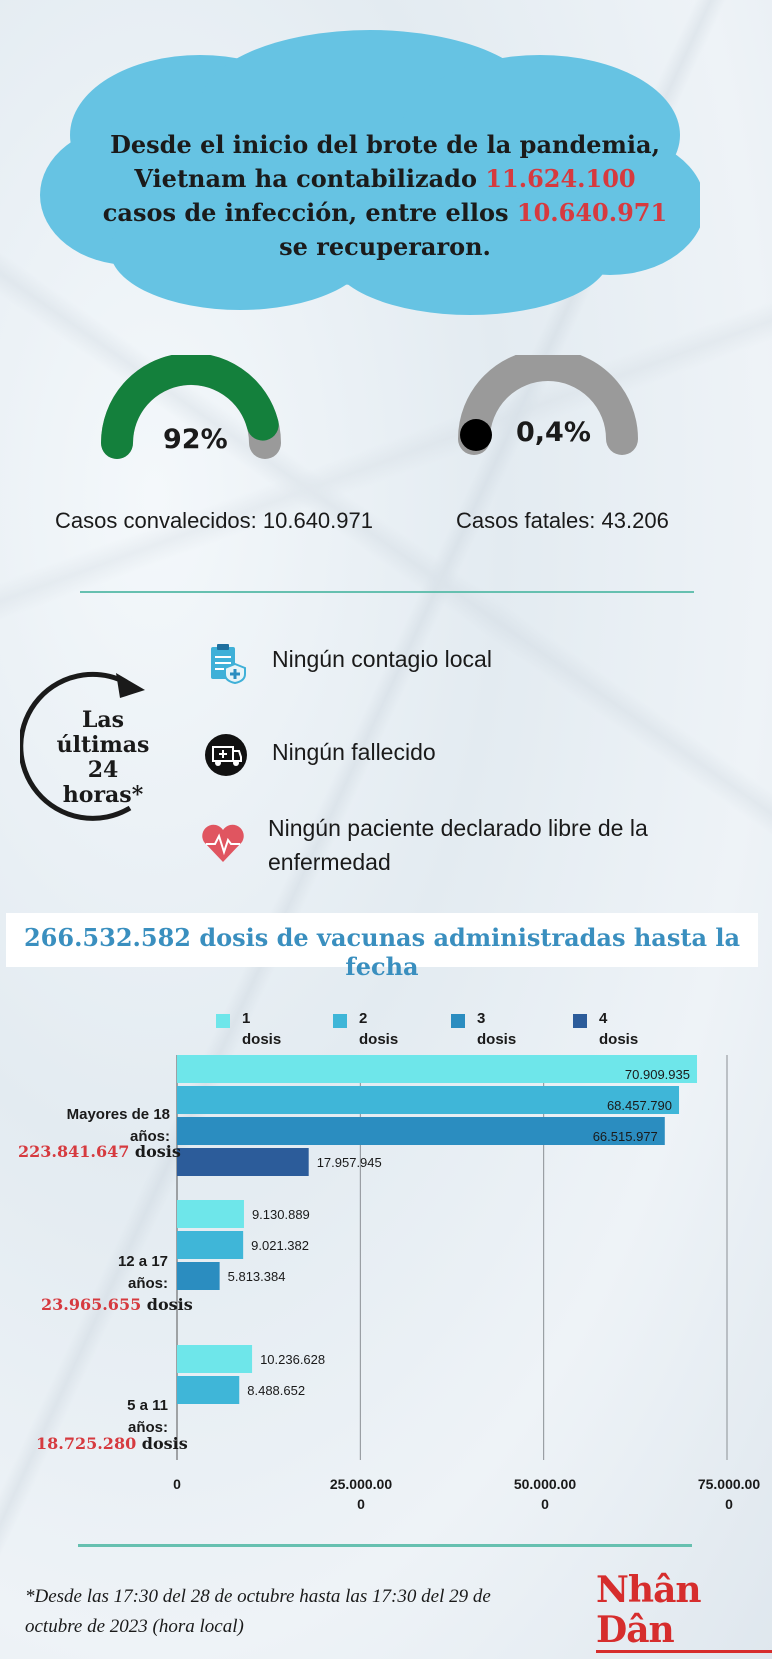 This screenshot has height=1659, width=772. Describe the element at coordinates (86, 1443) in the screenshot. I see `total-children-value: 18.725.280` at that location.